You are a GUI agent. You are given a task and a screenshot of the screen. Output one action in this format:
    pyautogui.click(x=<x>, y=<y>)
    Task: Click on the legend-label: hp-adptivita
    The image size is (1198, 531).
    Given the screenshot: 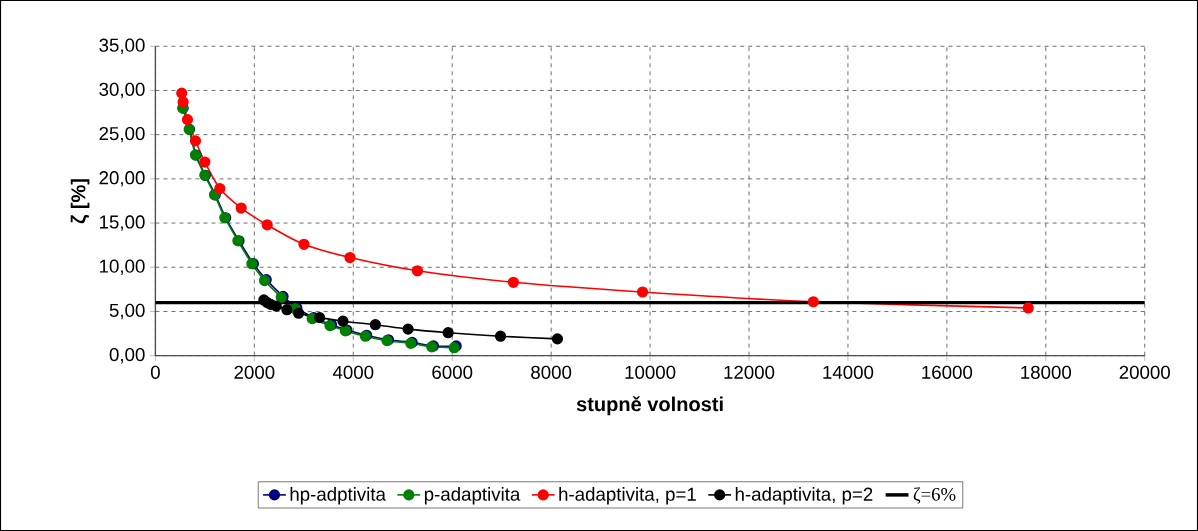 What is the action you would take?
    pyautogui.click(x=338, y=496)
    